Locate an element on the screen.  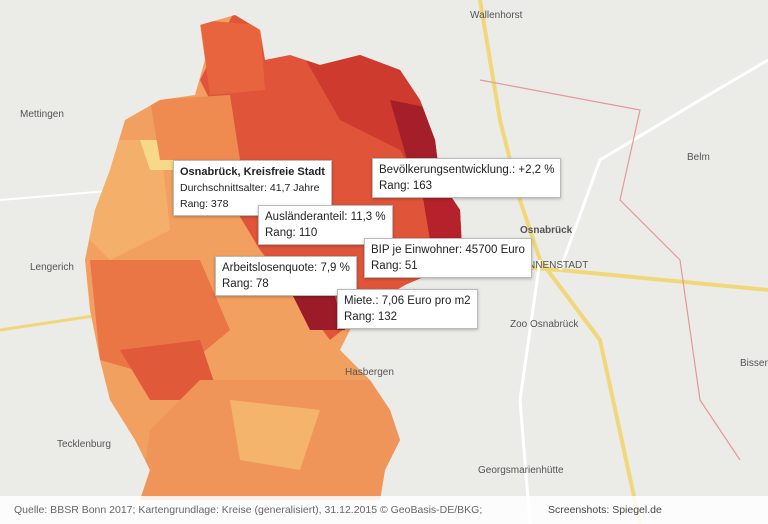
place-label: Hasbergen is located at coordinates (369, 372).